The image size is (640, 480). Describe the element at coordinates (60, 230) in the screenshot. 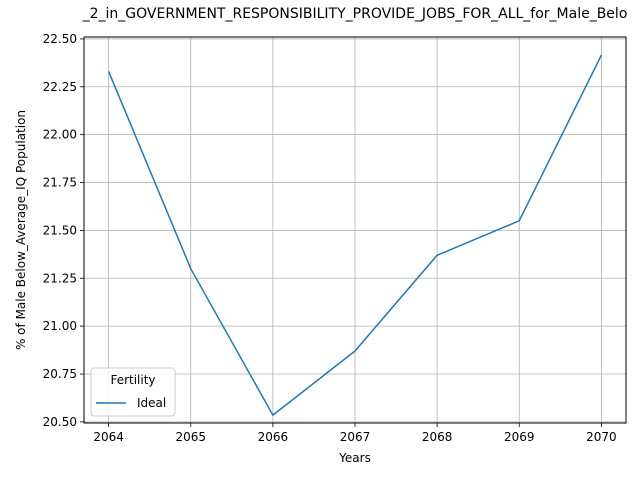

I see `y-tick-label: 21.50` at that location.